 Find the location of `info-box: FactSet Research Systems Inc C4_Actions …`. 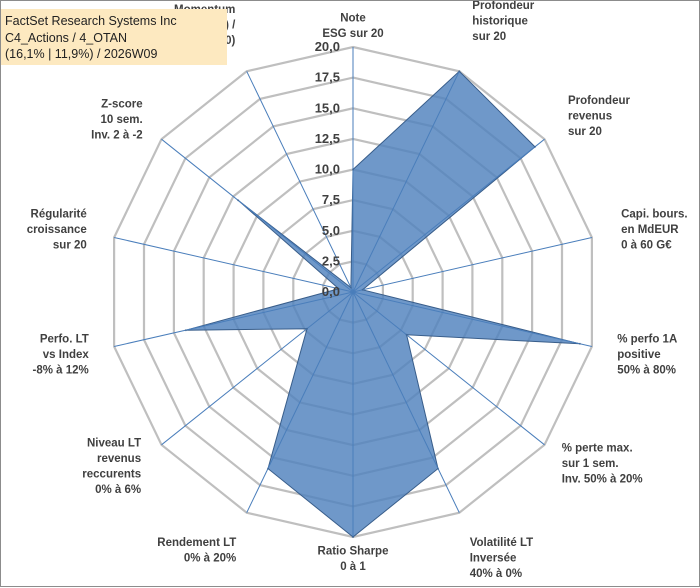

info-box: FactSet Research Systems Inc C4_Actions … is located at coordinates (114, 37).